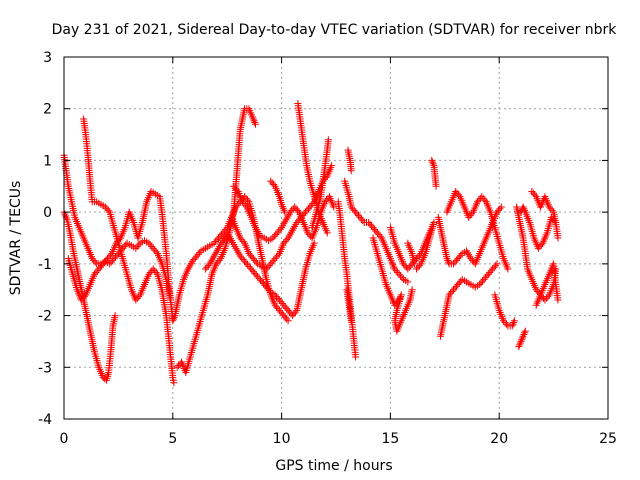 The width and height of the screenshot is (640, 480). Describe the element at coordinates (172, 439) in the screenshot. I see `x-tick-label: 5` at that location.